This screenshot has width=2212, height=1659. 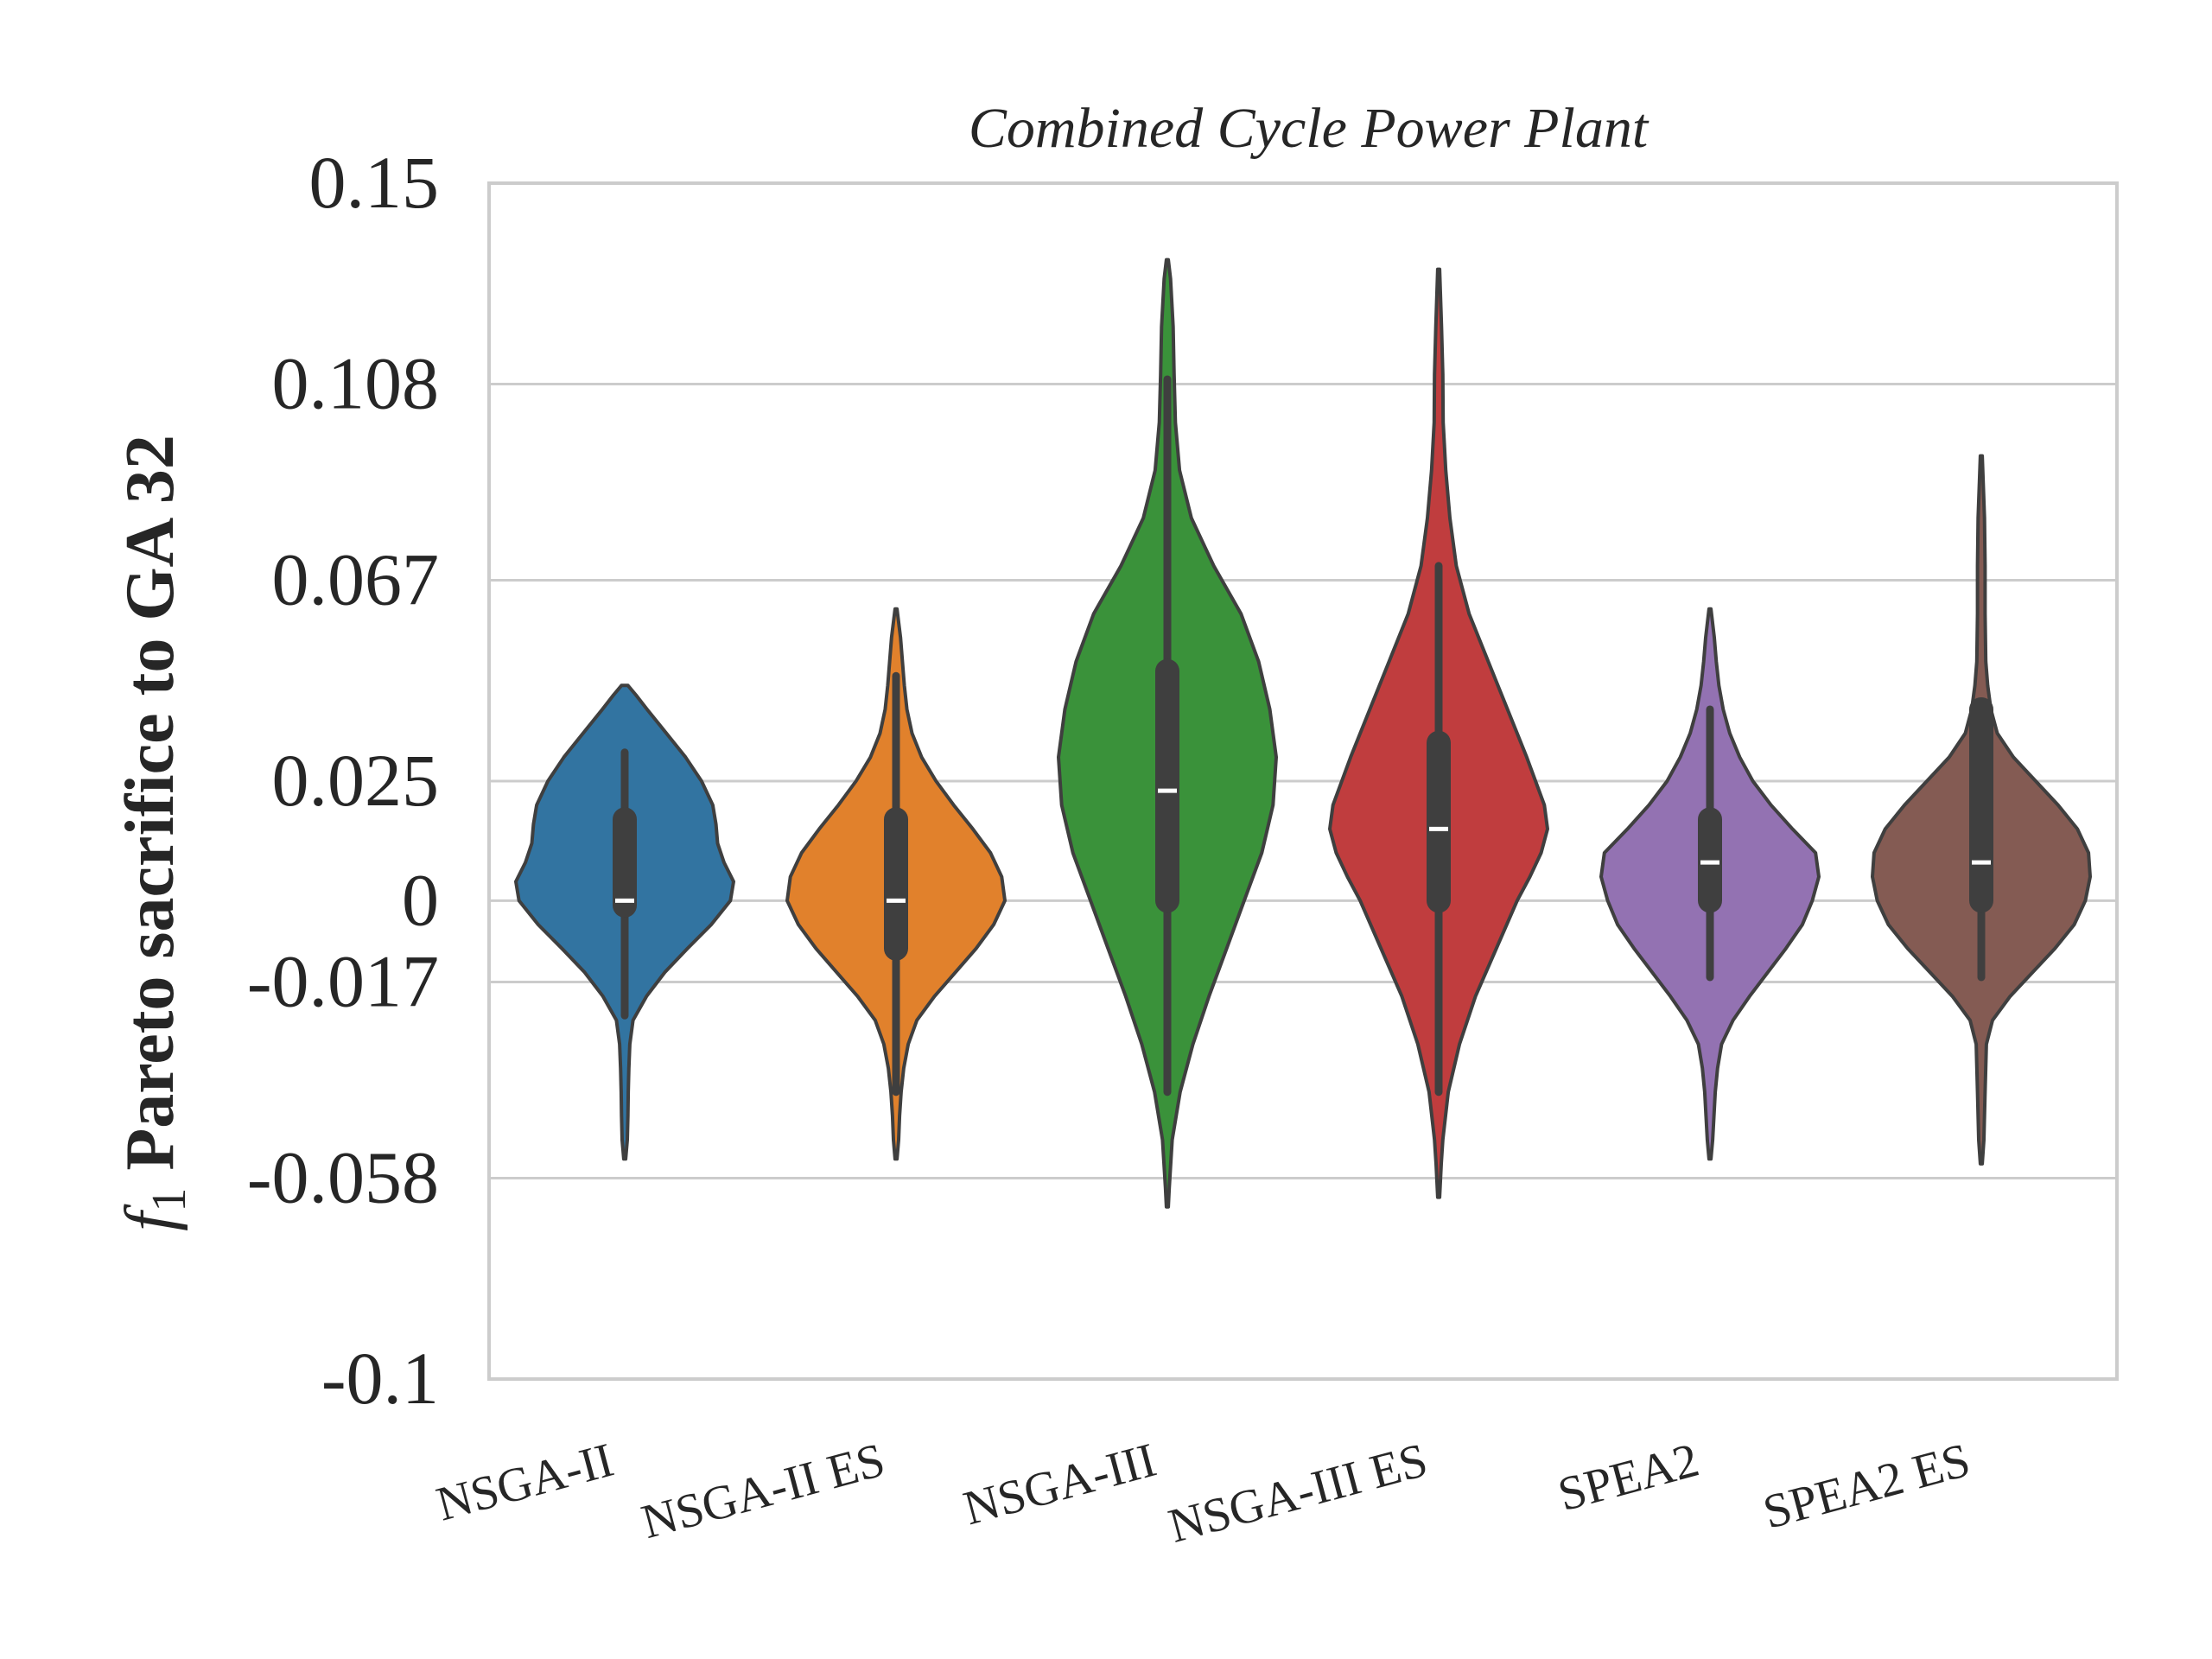 What do you see at coordinates (343, 1176) in the screenshot?
I see `y-tick-label: -0.058` at bounding box center [343, 1176].